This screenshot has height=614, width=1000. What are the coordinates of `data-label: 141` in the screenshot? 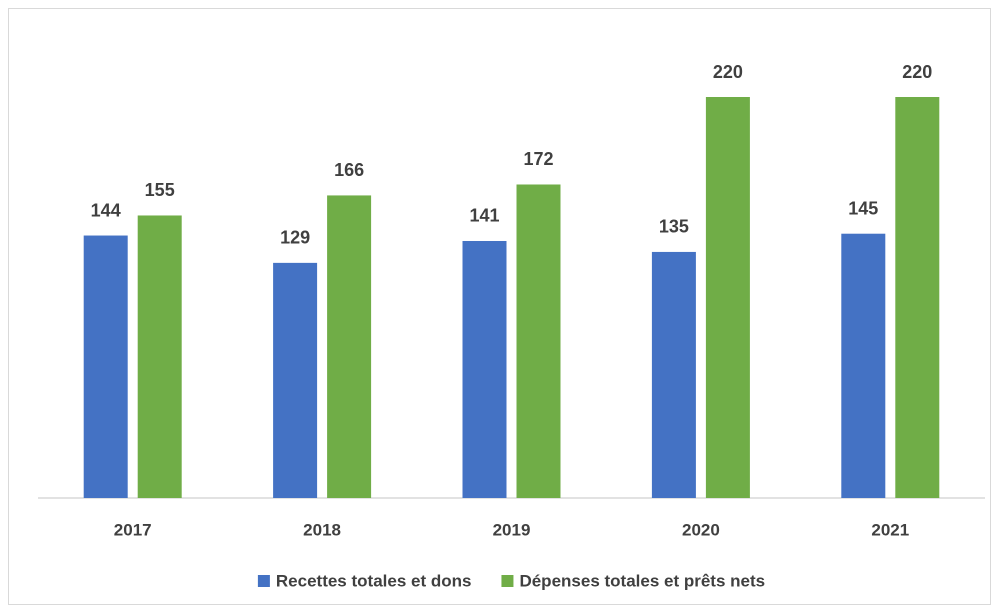 It's located at (484, 216).